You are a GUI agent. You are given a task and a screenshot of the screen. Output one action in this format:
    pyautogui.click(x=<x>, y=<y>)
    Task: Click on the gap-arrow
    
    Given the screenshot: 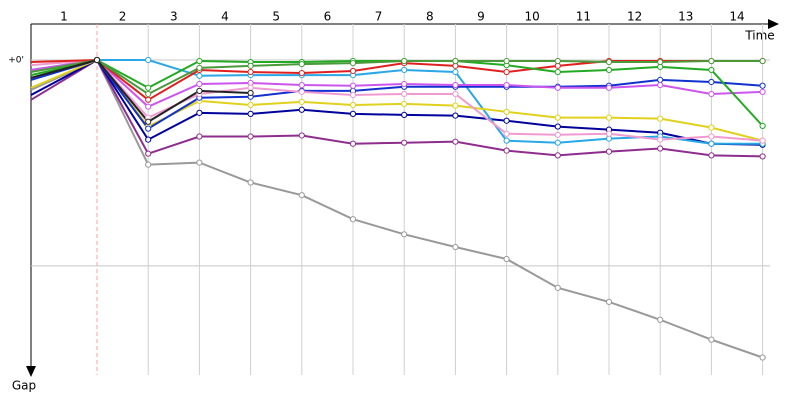 What is the action you would take?
    pyautogui.click(x=31, y=371)
    